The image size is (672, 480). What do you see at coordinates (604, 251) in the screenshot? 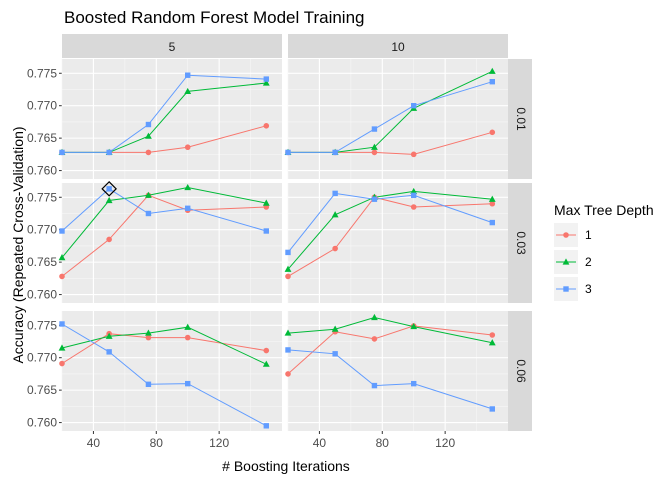
I see `legend: Max Tree Depth 1 2 3` at bounding box center [604, 251].